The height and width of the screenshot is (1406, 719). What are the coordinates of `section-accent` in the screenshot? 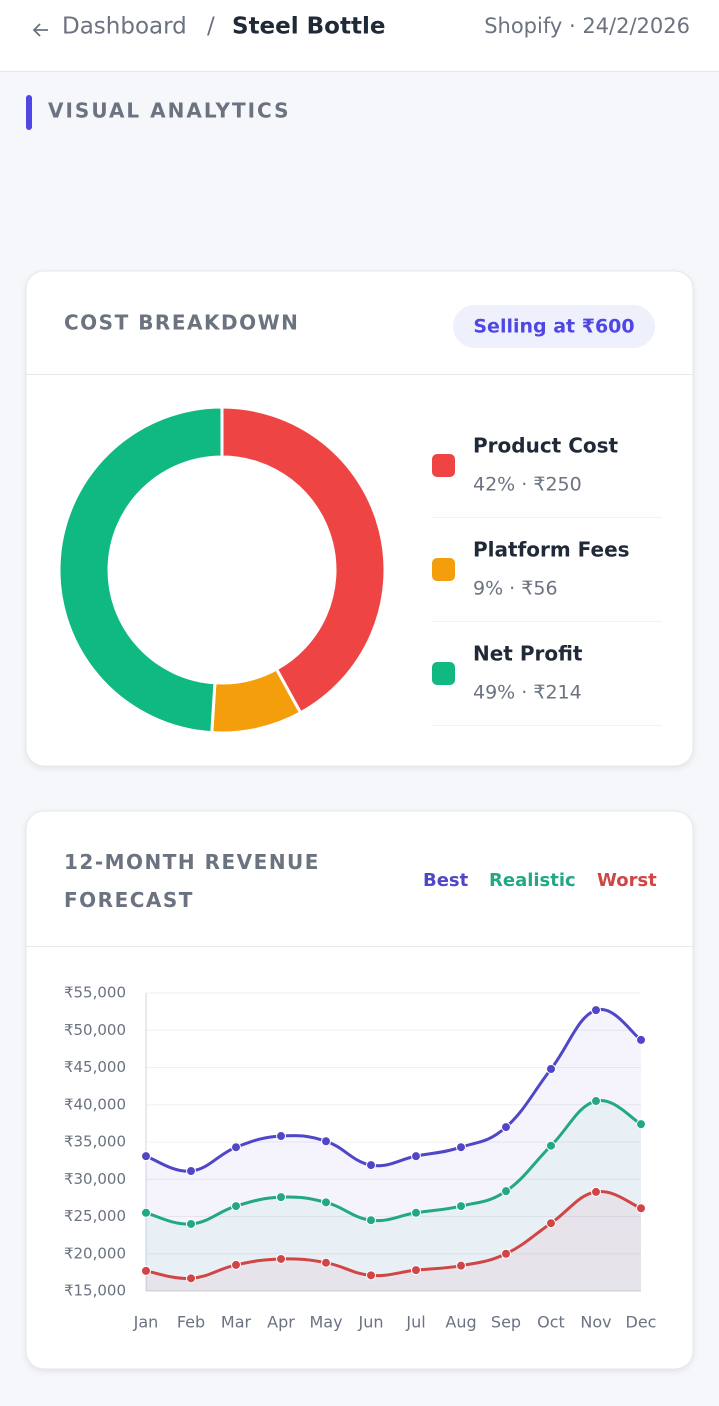 It's located at (29, 112).